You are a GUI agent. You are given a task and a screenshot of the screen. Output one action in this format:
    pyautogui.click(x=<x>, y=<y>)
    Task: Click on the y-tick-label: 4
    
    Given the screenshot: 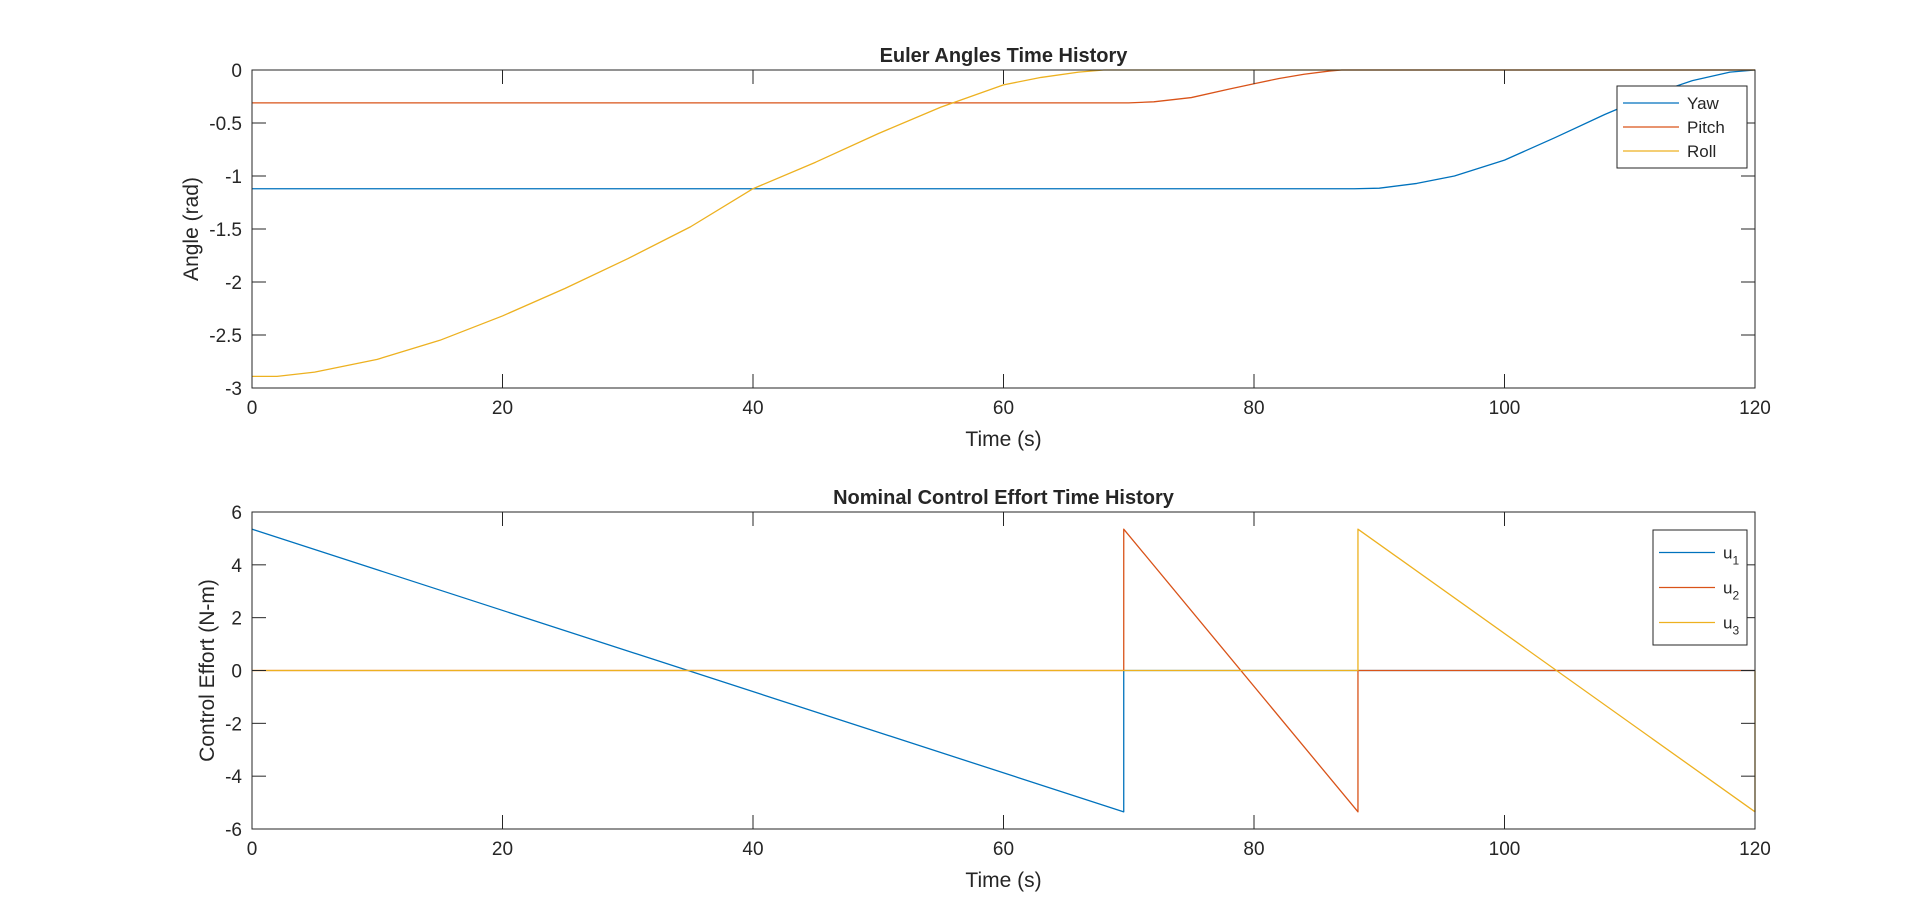 What is the action you would take?
    pyautogui.click(x=236, y=566)
    